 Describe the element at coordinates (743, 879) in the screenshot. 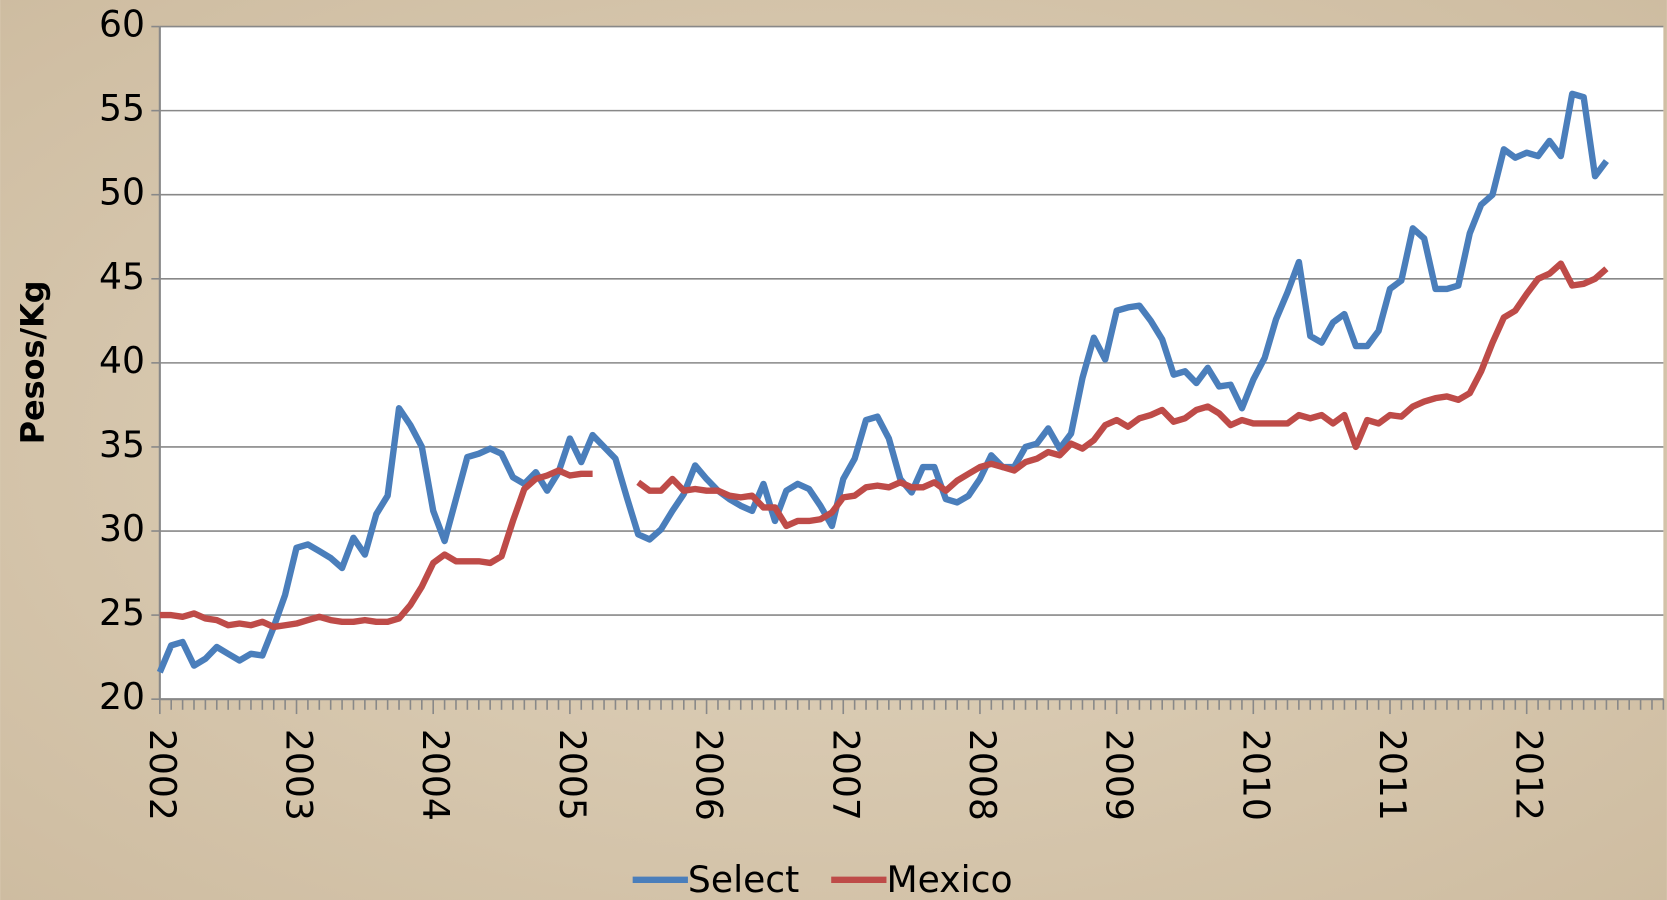

I see `legend-label: Select` at that location.